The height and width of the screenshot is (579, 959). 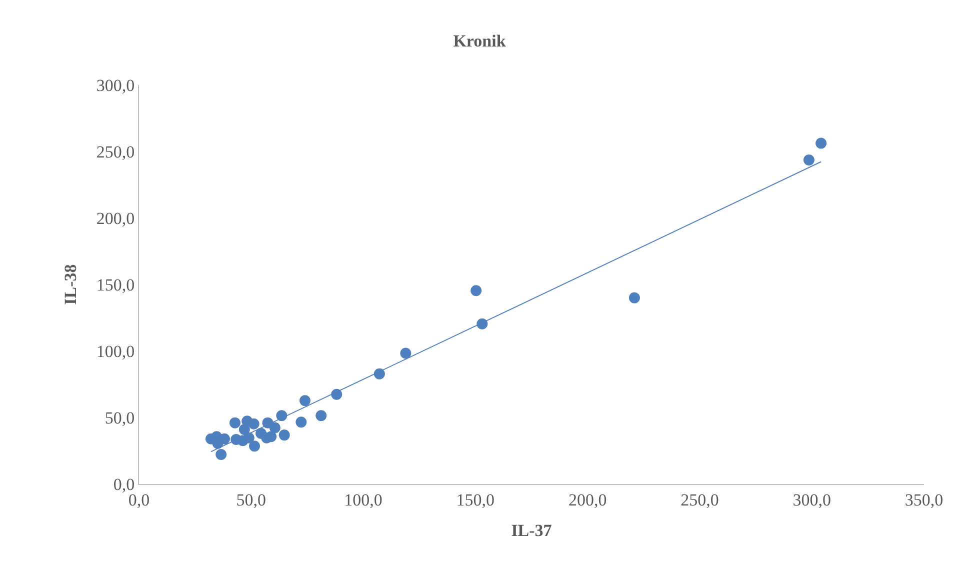 I want to click on x-axis-title: IL-37, so click(x=531, y=530).